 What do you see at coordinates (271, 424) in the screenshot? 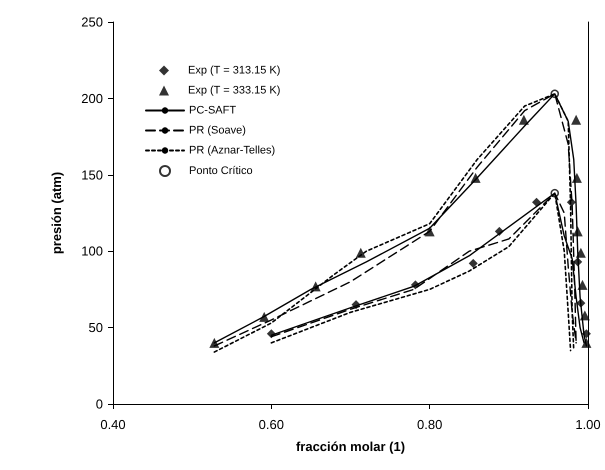
I see `x-tick-label: 0.60` at bounding box center [271, 424].